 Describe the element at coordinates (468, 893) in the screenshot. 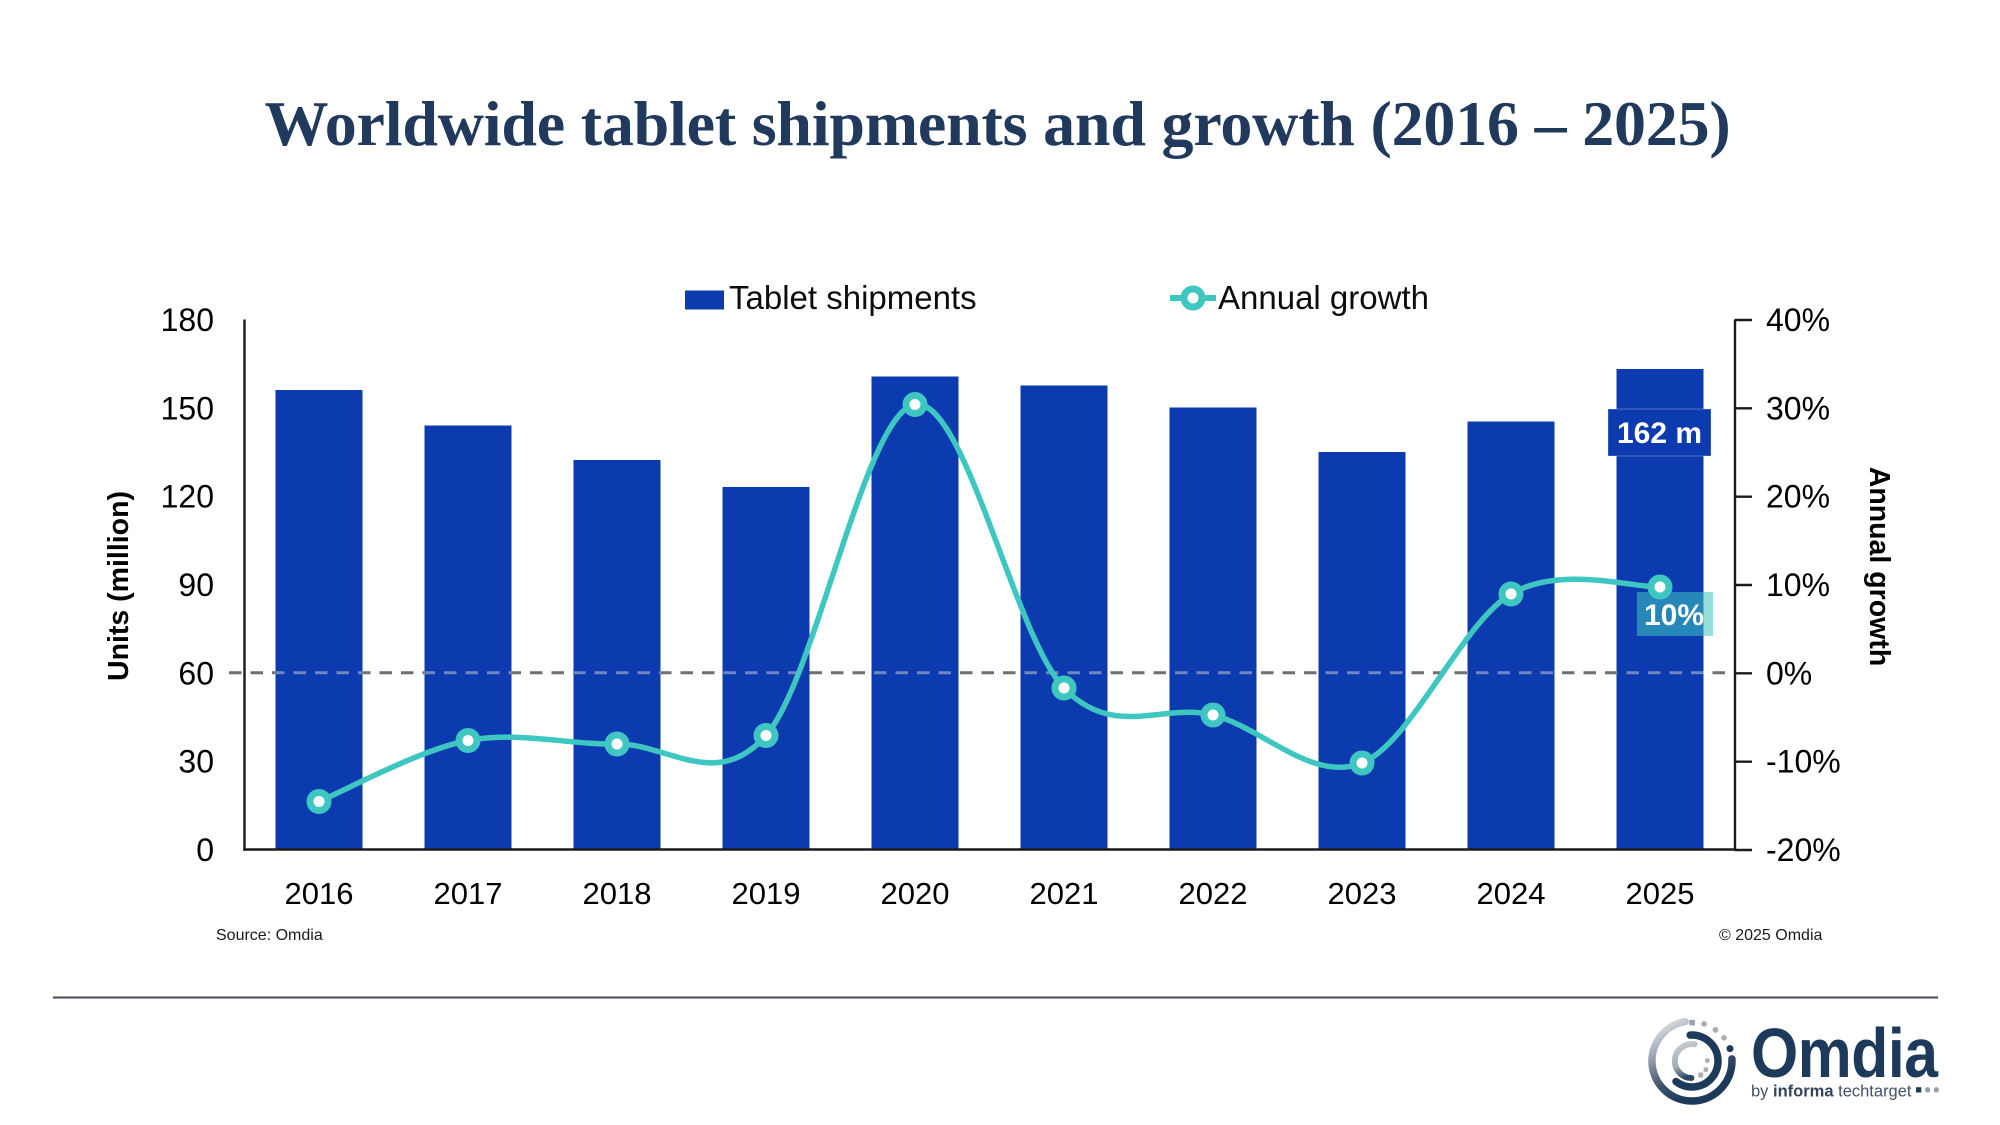

I see `svg-text: 2017` at that location.